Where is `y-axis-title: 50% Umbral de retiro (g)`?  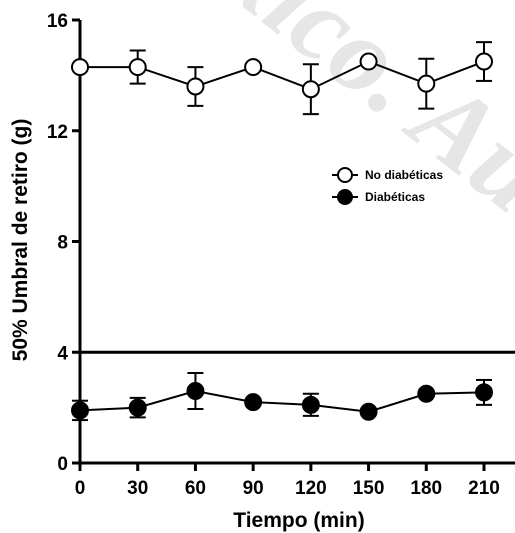
y-axis-title: 50% Umbral de retiro (g) is located at coordinates (20, 240).